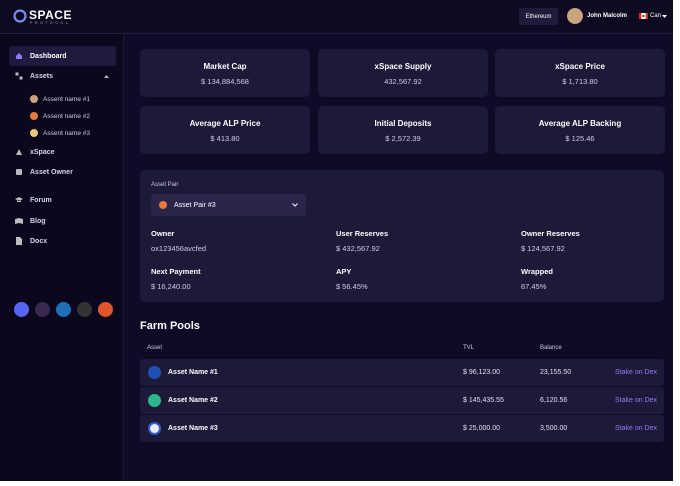 This screenshot has width=680, height=486. What do you see at coordinates (38, 221) in the screenshot?
I see `nav-label: Blog` at bounding box center [38, 221].